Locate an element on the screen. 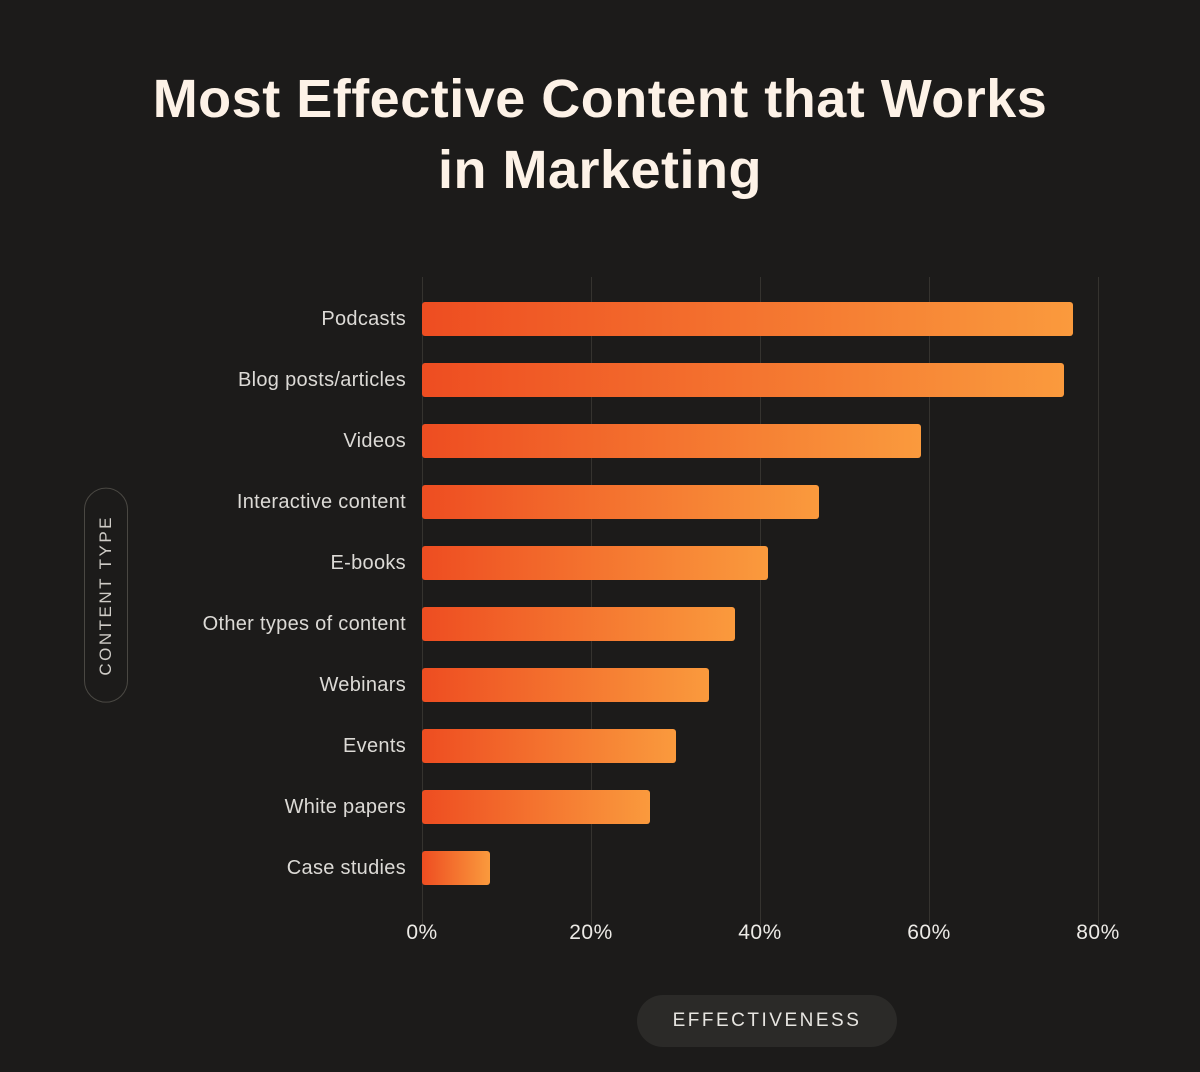 Image resolution: width=1200 pixels, height=1072 pixels. x-axis-label-wrap: EFFECTIVENESS is located at coordinates (767, 1020).